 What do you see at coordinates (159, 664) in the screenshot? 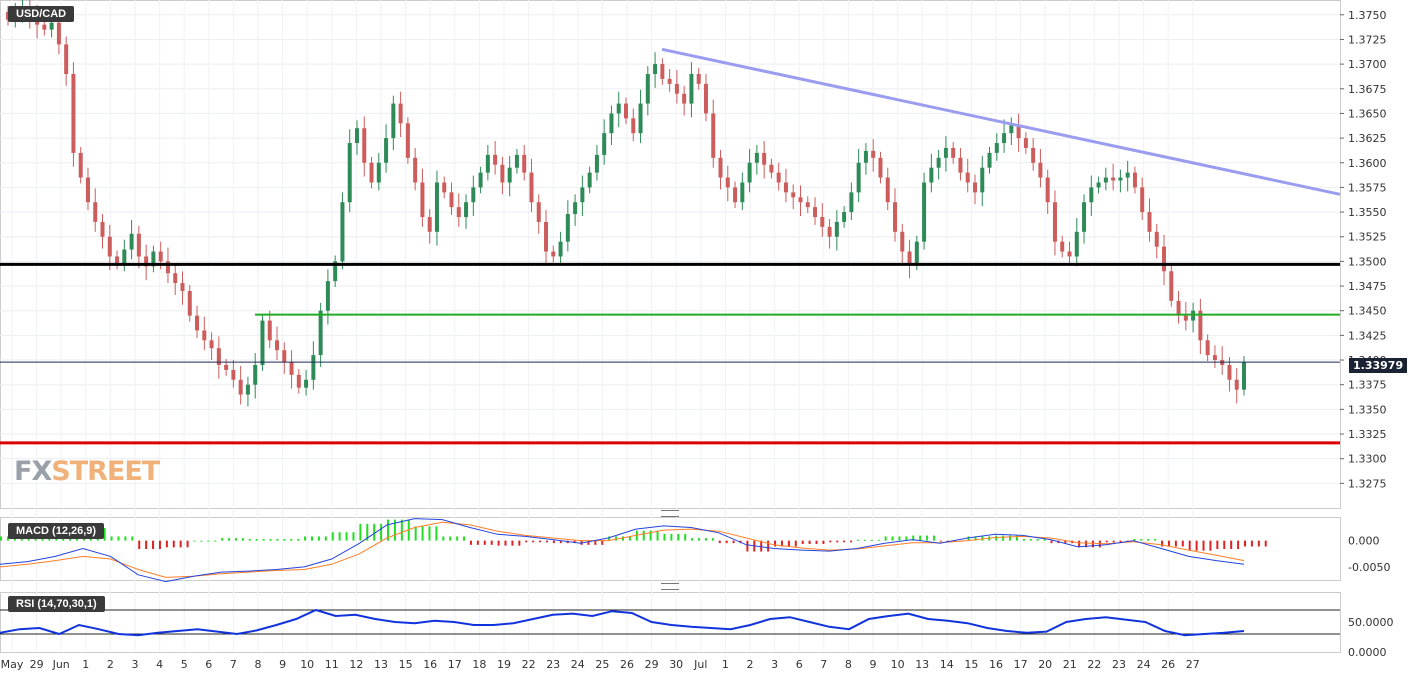
I see `x-tick-label: 4` at bounding box center [159, 664].